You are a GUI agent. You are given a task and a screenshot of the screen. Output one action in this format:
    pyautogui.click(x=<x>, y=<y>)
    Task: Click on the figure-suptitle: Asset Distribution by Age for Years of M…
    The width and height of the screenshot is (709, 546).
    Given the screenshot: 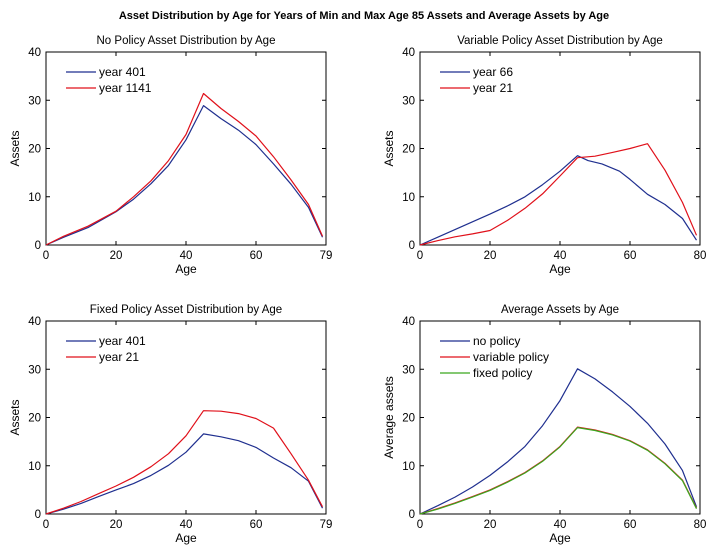 What is the action you would take?
    pyautogui.click(x=364, y=16)
    